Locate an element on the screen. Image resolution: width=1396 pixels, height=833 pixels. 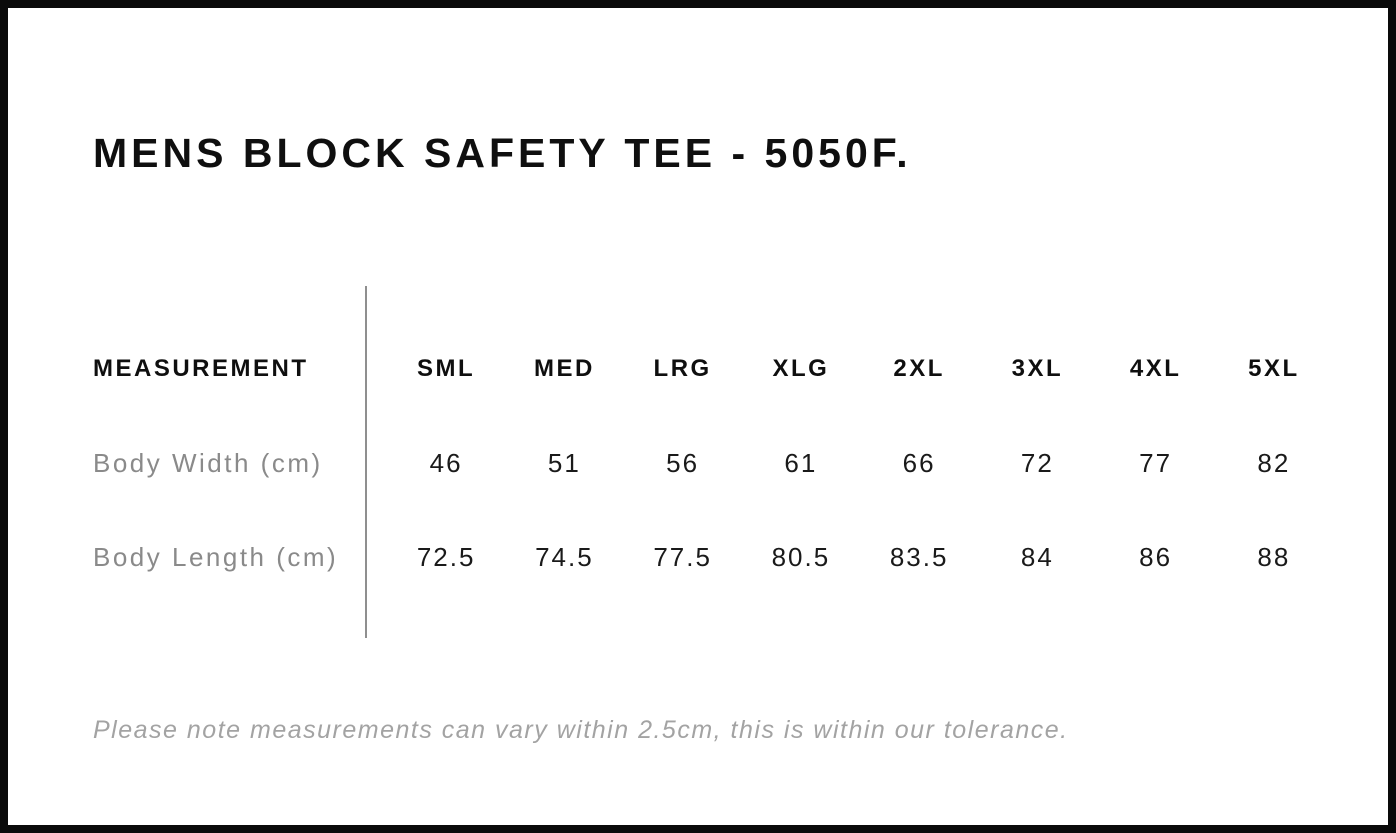
body-length-3xl: 84 is located at coordinates (1037, 556).